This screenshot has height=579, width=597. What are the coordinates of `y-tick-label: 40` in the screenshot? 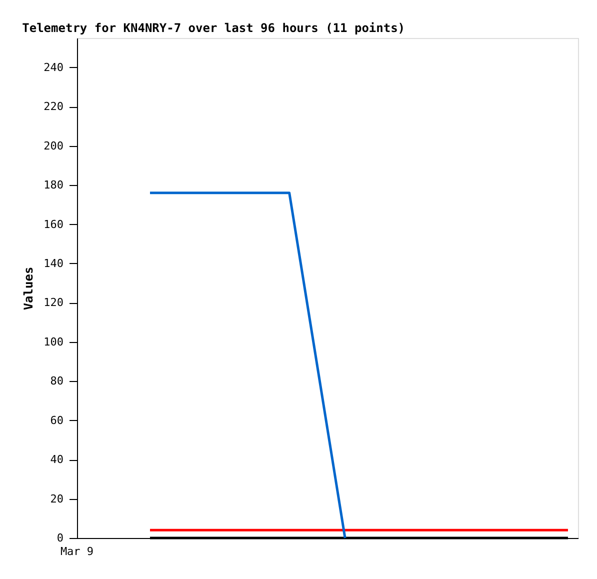 It's located at (57, 459).